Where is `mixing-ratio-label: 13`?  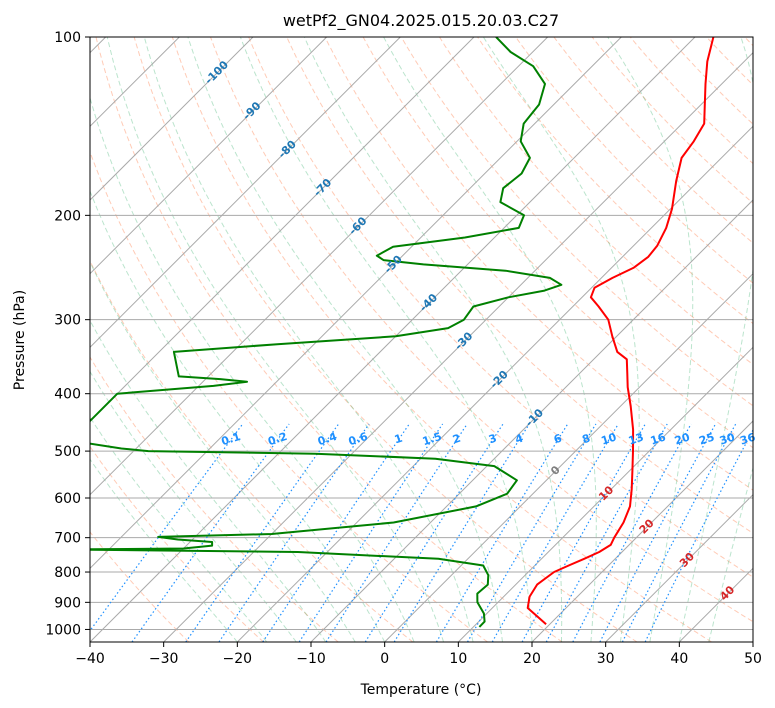
mixing-ratio-label: 13 is located at coordinates (636, 438).